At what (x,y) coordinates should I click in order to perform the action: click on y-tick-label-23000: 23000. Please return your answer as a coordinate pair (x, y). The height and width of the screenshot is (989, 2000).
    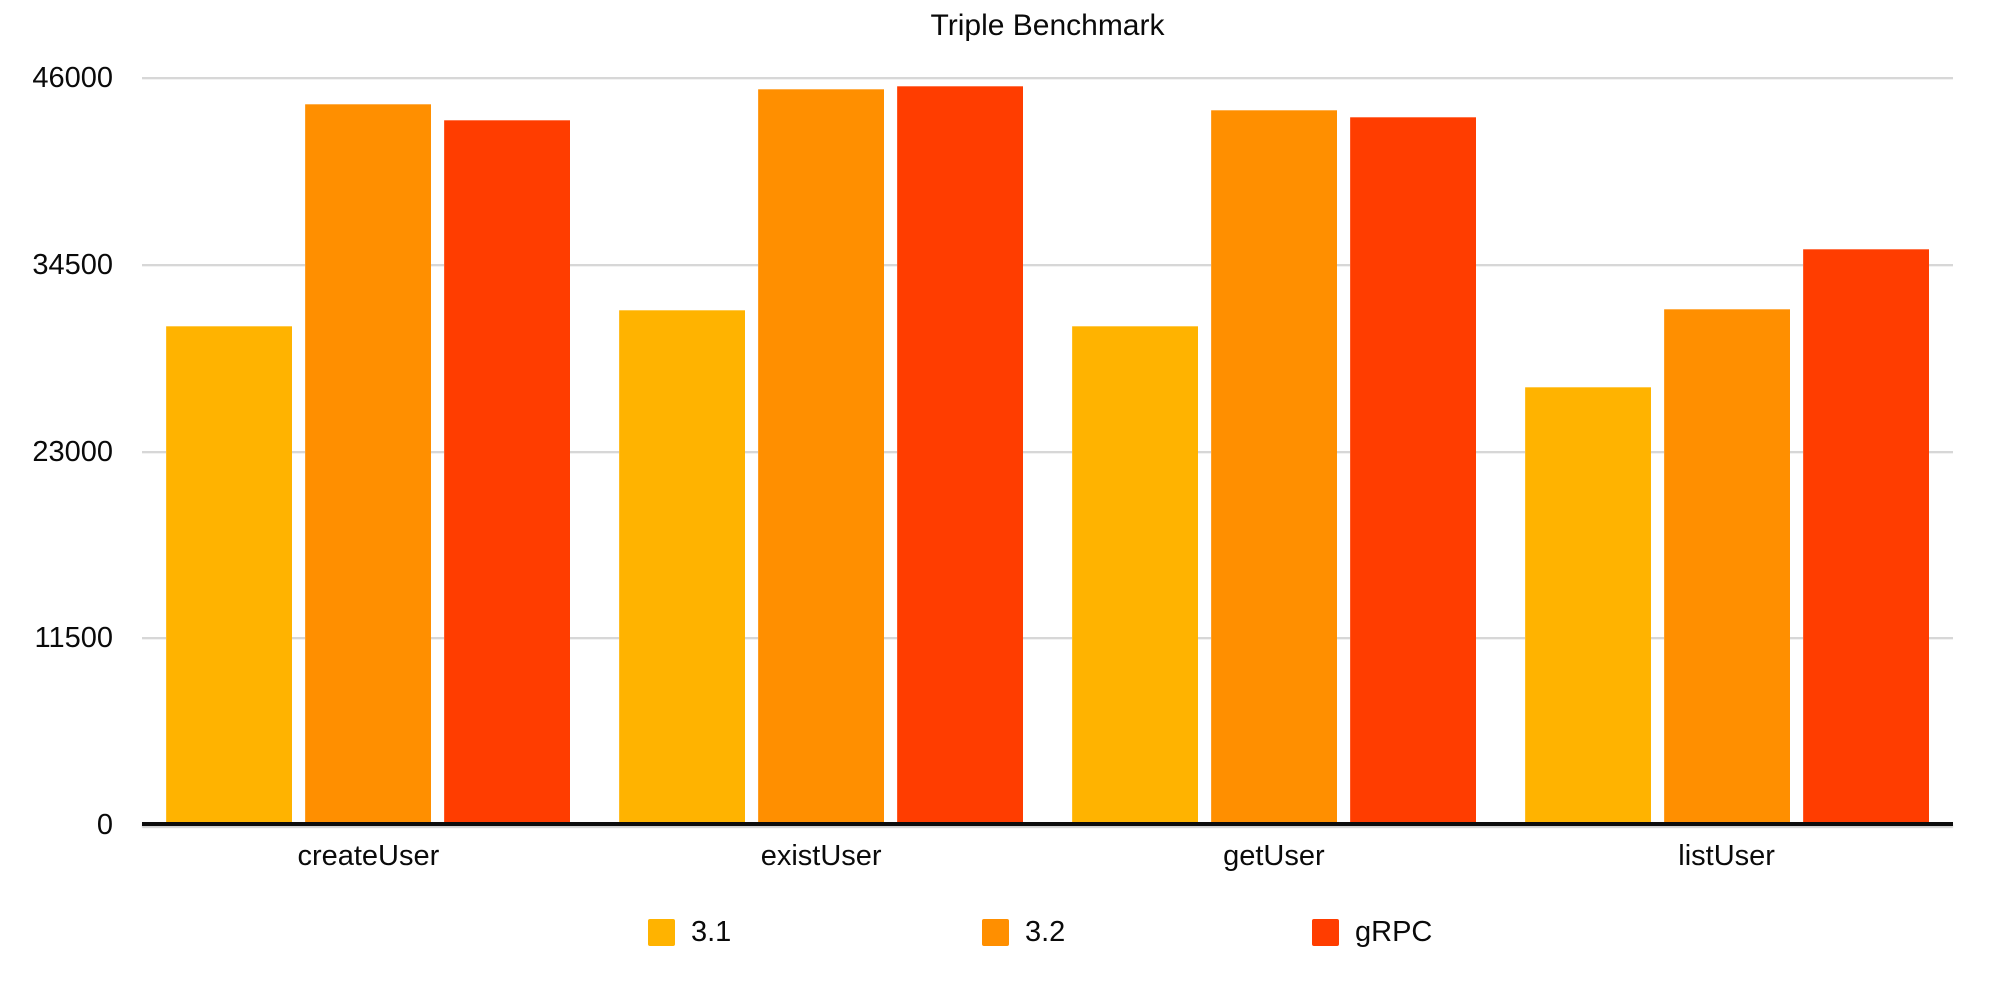
    Looking at the image, I should click on (72, 451).